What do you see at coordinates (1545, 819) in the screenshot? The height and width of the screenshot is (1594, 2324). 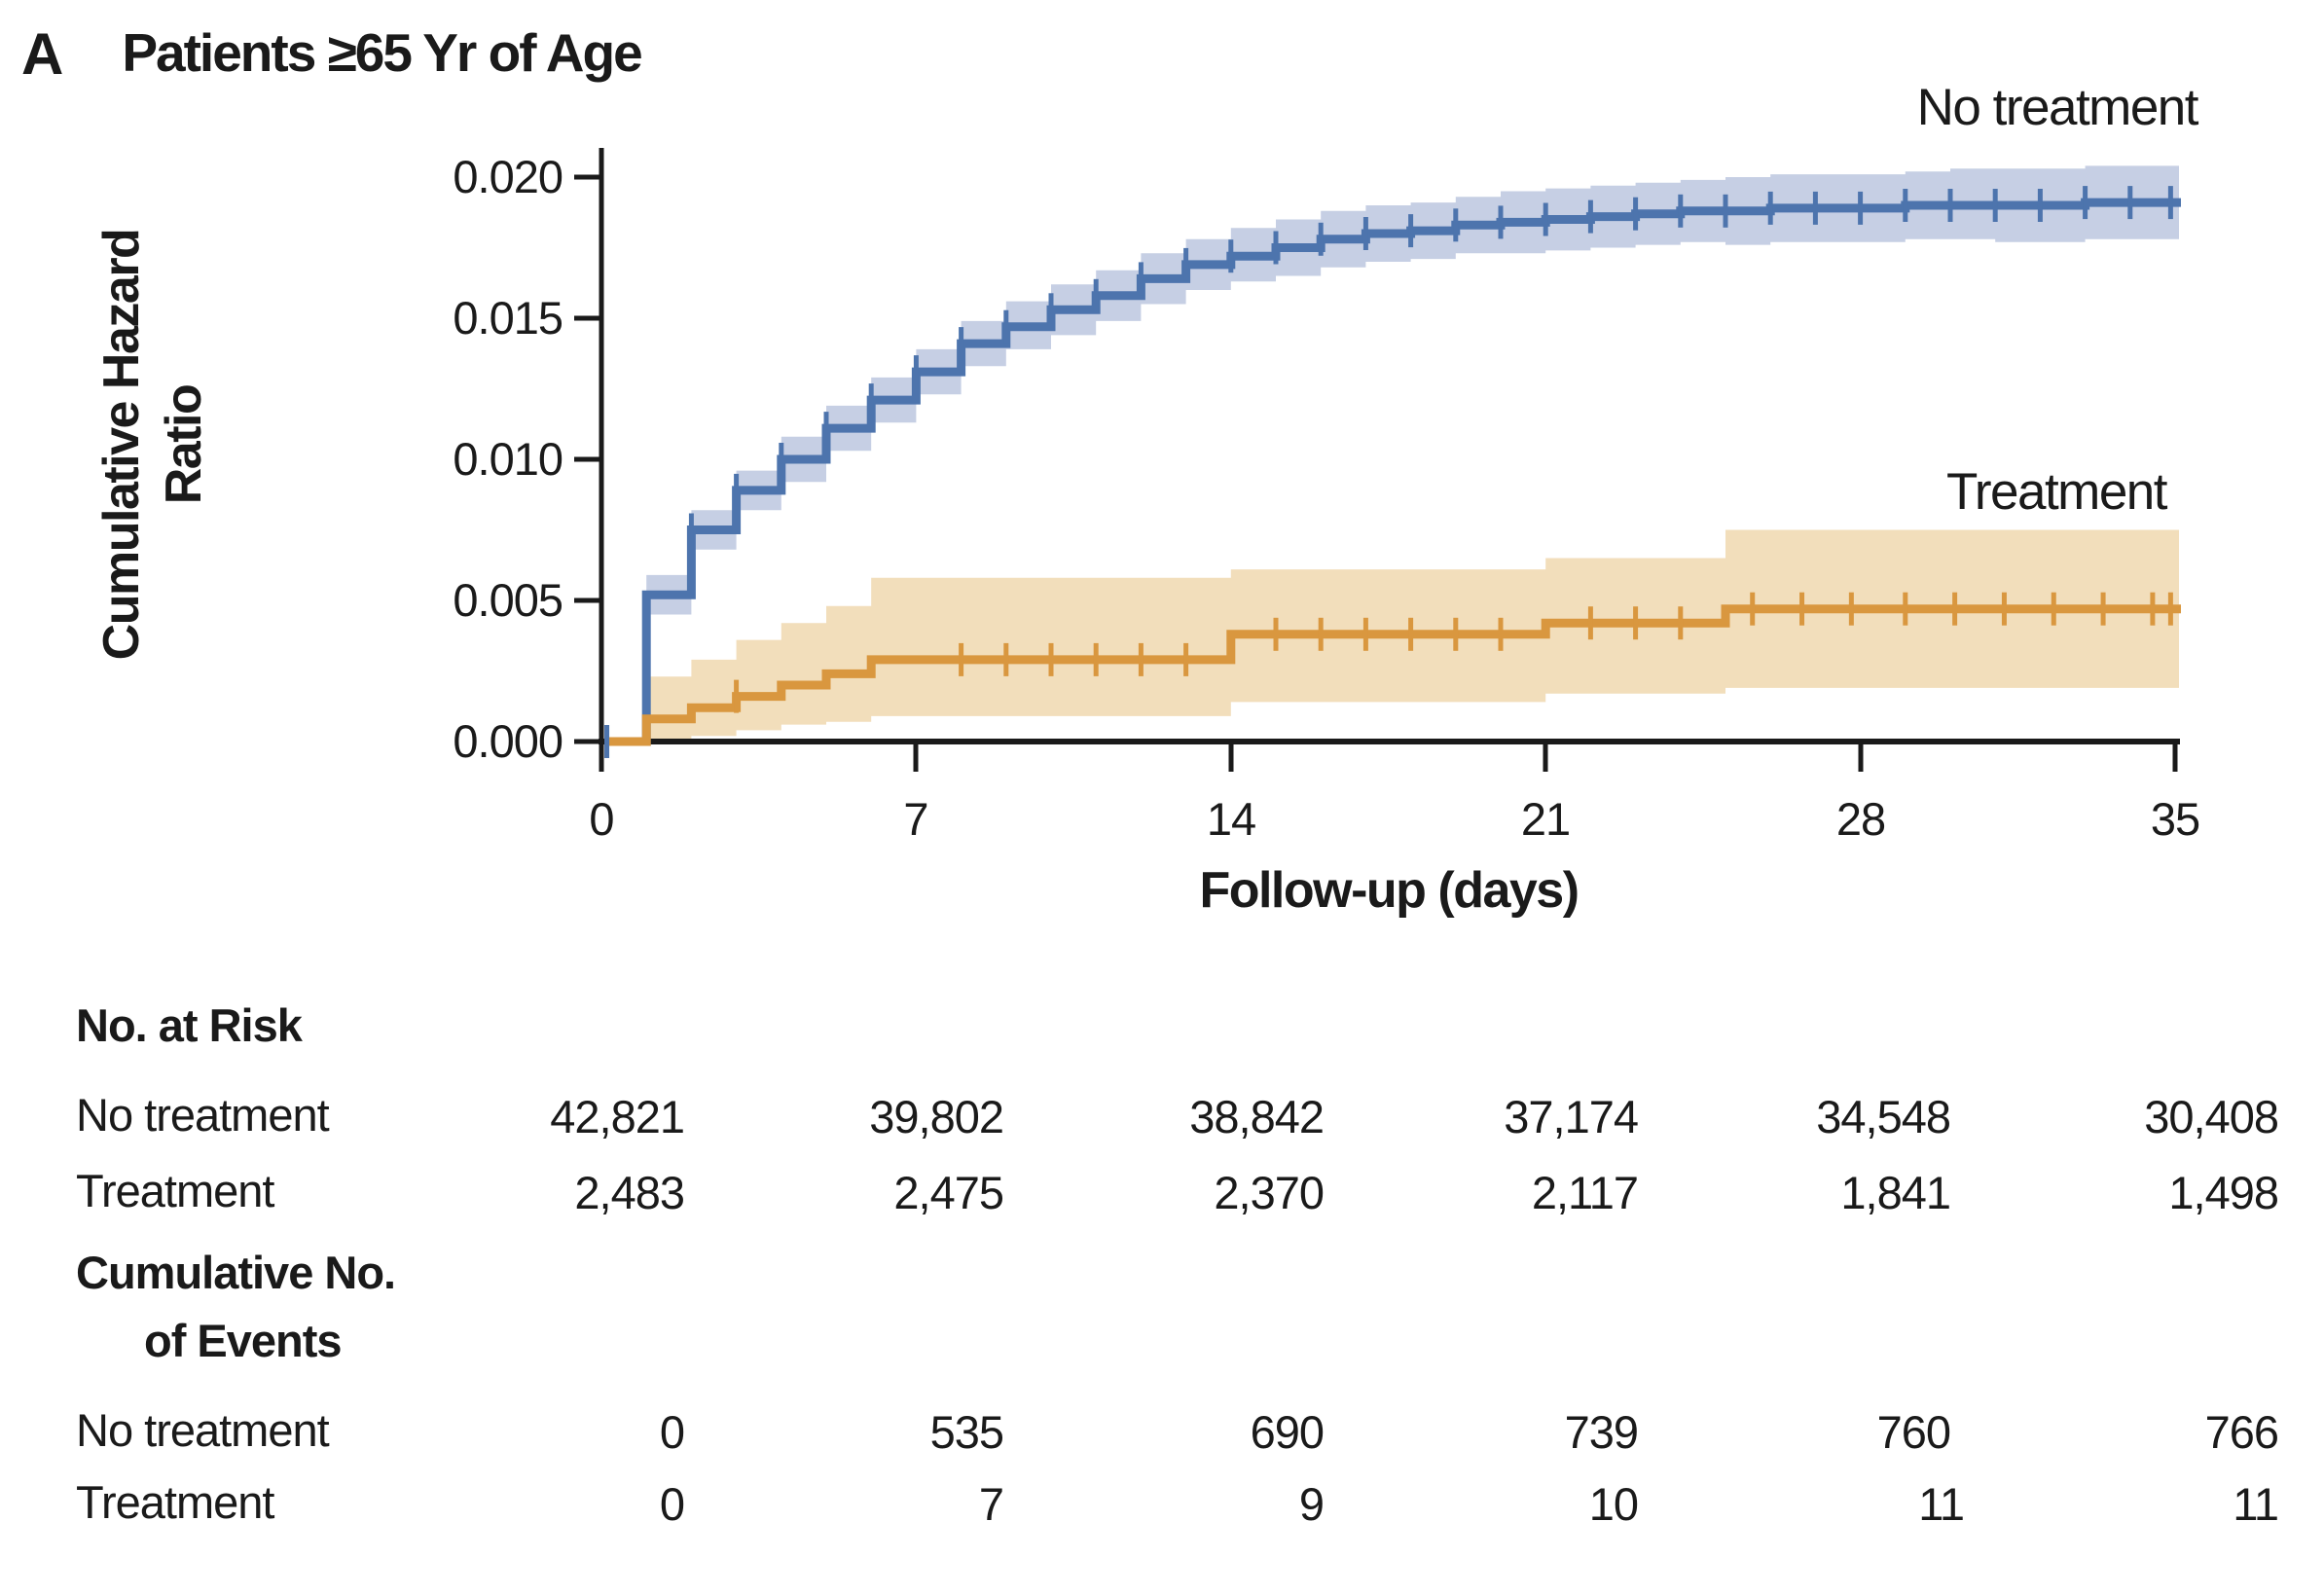 I see `x-tick-label: 21` at bounding box center [1545, 819].